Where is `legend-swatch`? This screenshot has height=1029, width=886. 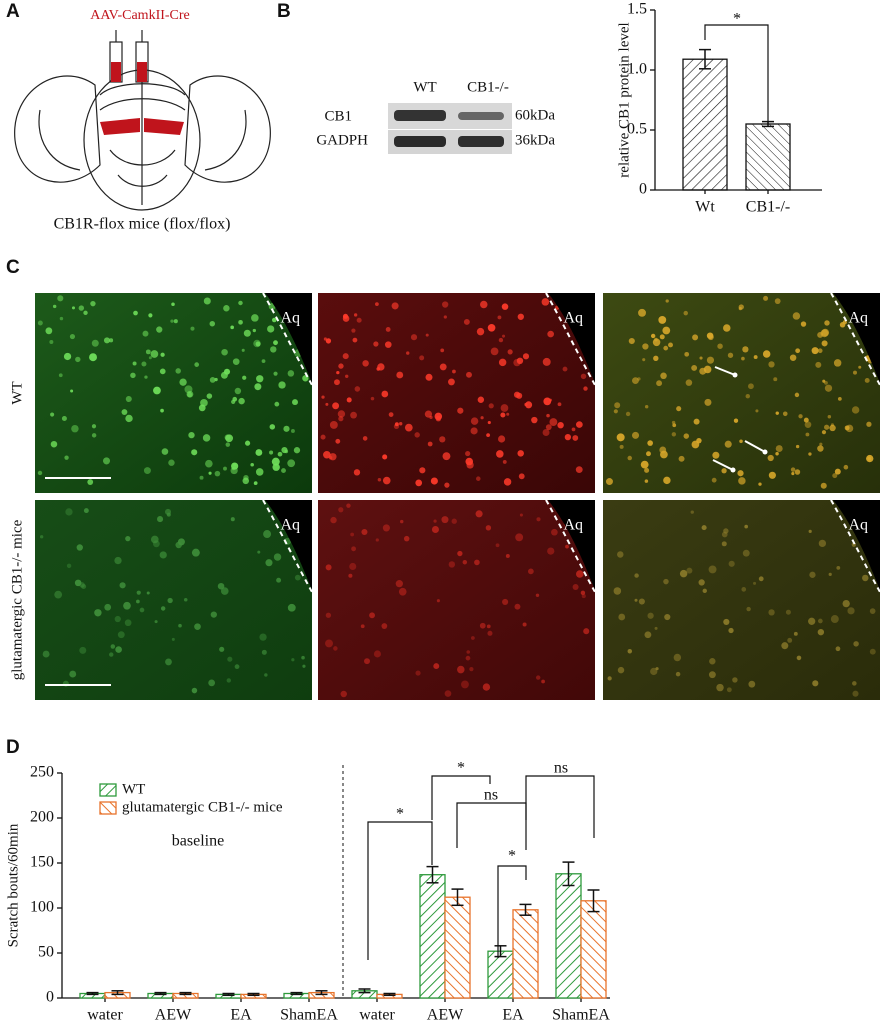
legend-swatch is located at coordinates (108, 808).